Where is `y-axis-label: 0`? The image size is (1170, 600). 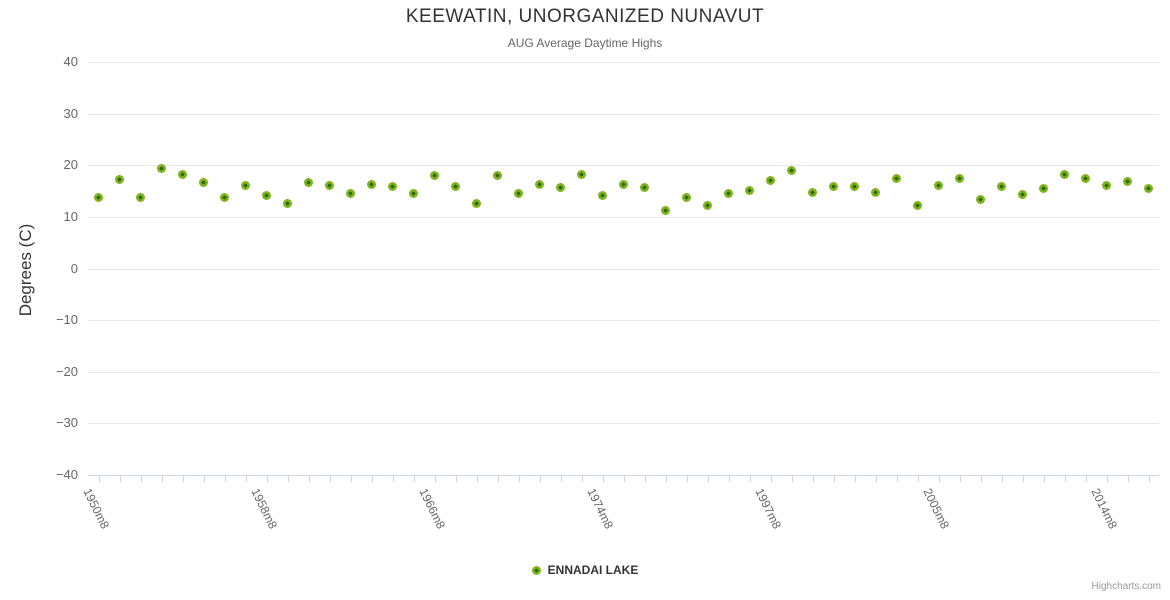 y-axis-label: 0 is located at coordinates (74, 268).